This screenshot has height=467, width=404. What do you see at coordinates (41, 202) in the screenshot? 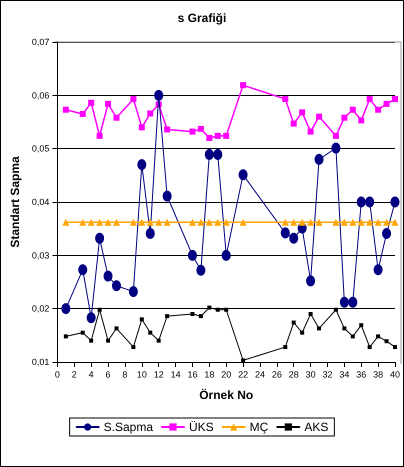
I see `y-tick-label: 0,04` at bounding box center [41, 202].